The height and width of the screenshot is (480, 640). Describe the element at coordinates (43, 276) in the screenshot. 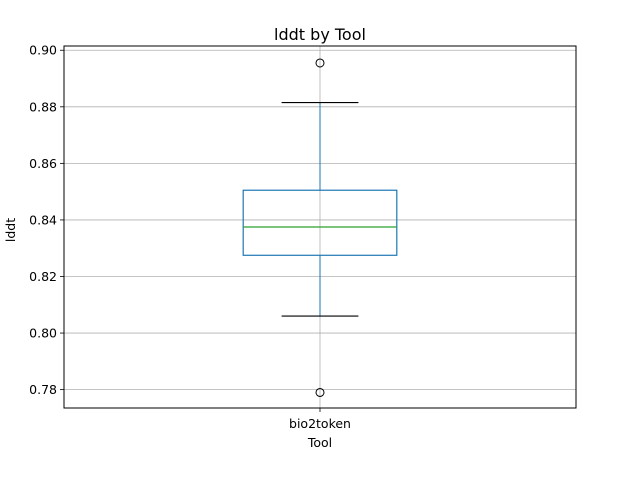

I see `y-tick-label: 0.82` at that location.